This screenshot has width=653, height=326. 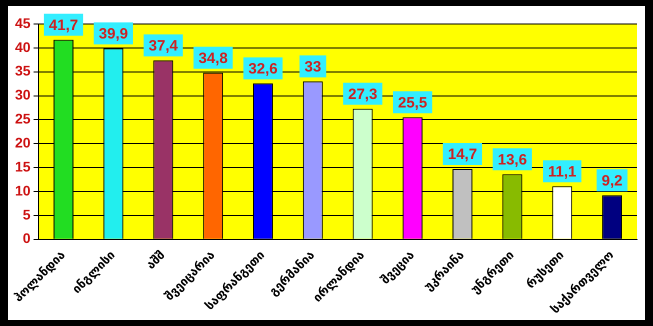 What do you see at coordinates (313, 67) in the screenshot?
I see `data-label: 33` at bounding box center [313, 67].